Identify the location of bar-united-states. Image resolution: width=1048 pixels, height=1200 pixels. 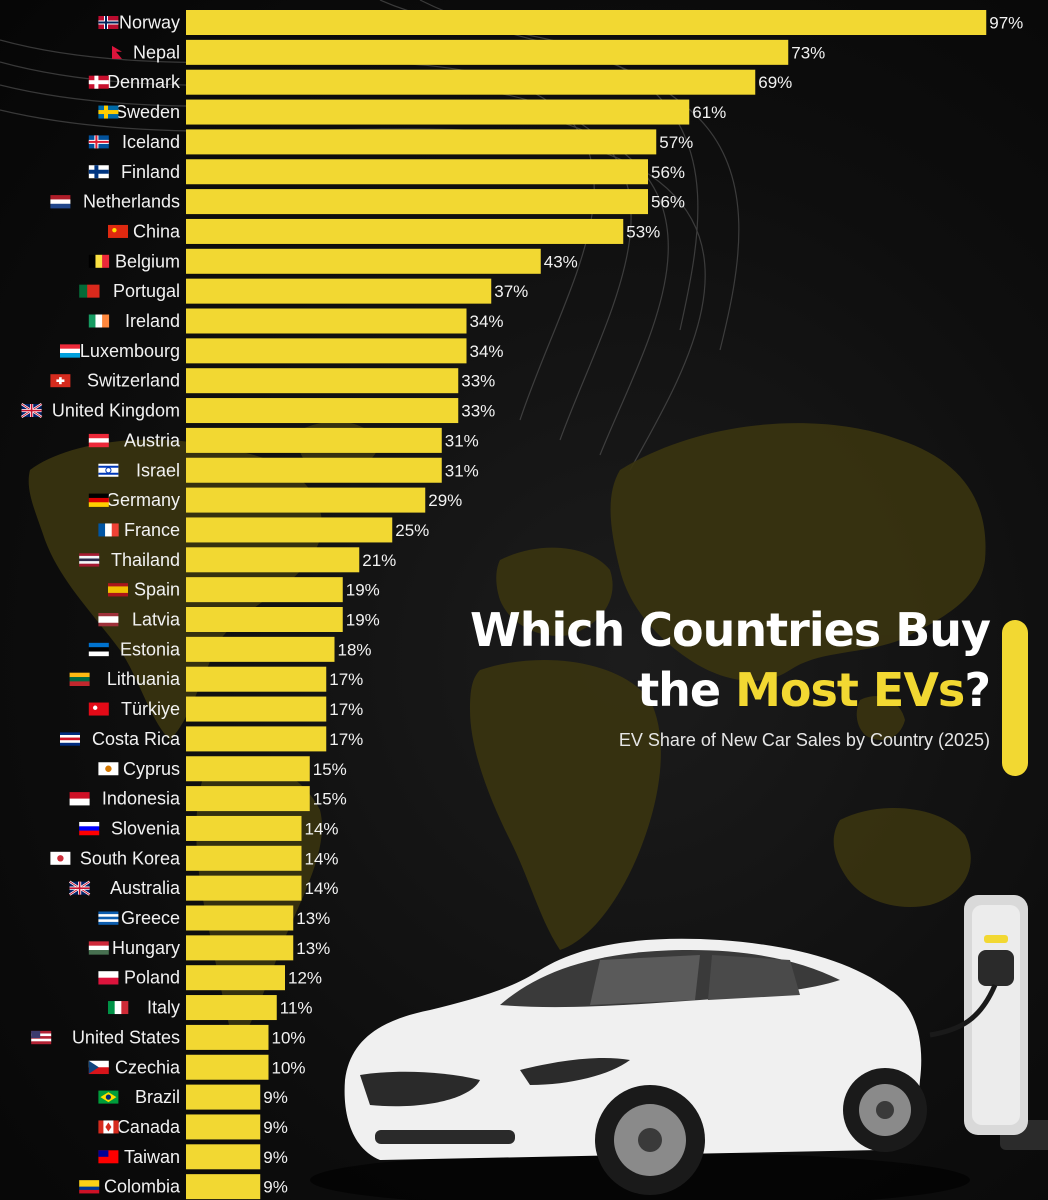
(227, 1037).